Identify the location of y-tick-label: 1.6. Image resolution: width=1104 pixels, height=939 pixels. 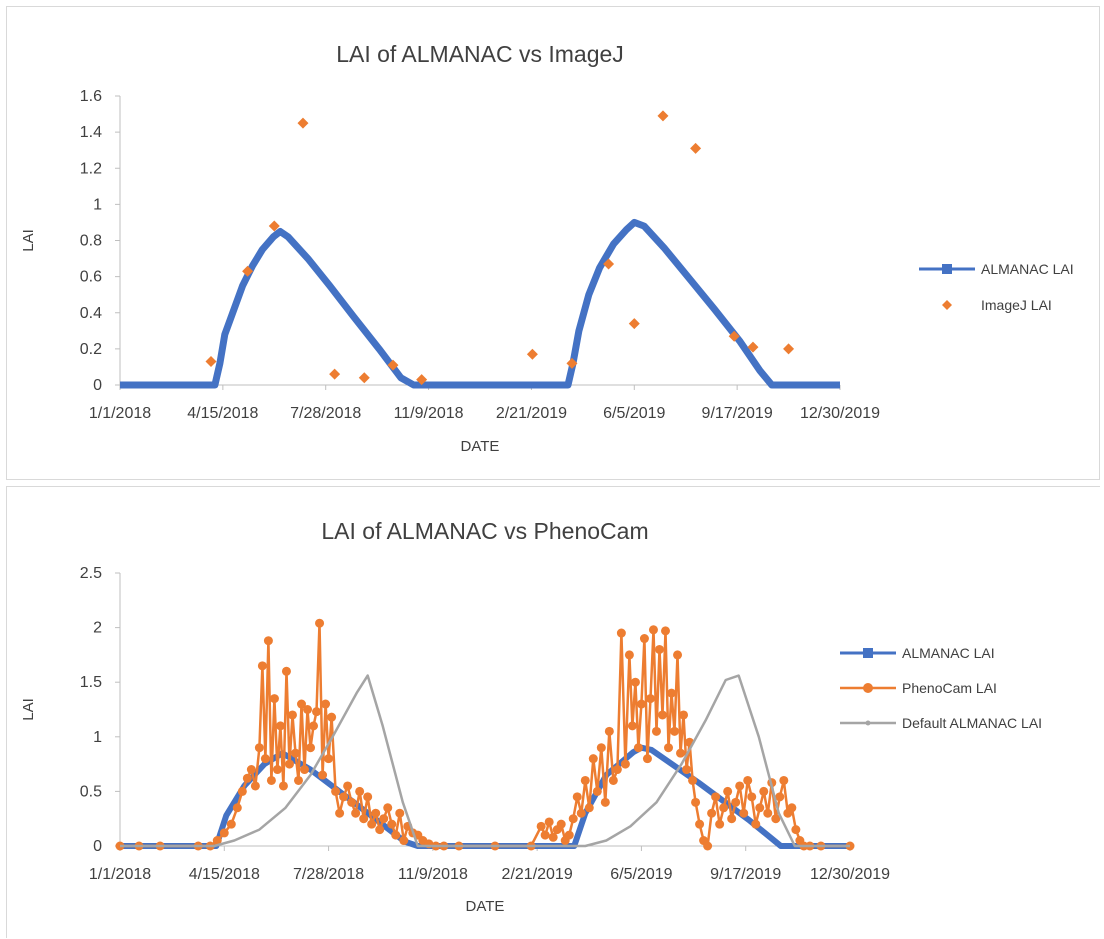
(91, 96).